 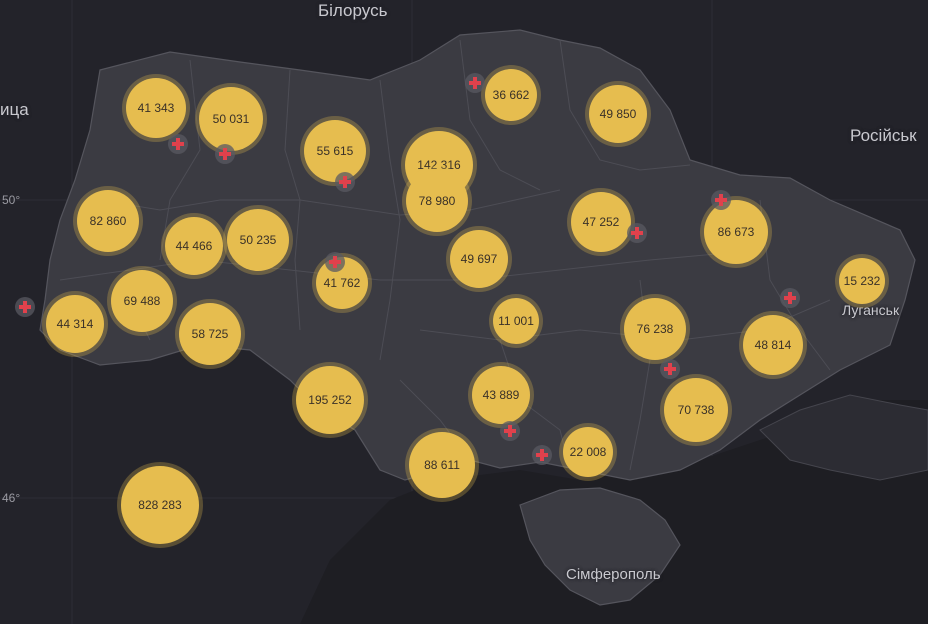 I want to click on cluster-count: 50 235, so click(x=258, y=240).